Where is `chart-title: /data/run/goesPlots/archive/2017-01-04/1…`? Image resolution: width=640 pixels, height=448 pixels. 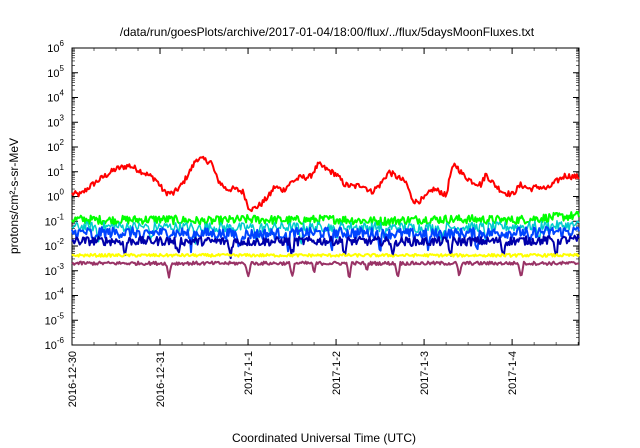 chart-title: /data/run/goesPlots/archive/2017-01-04/1… is located at coordinates (327, 32).